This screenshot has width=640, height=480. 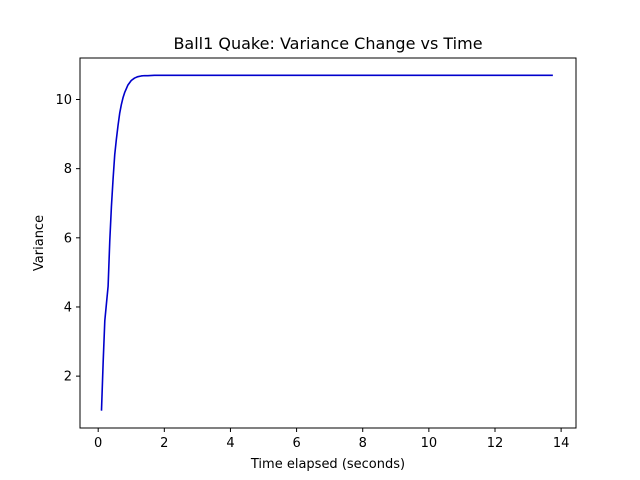 I want to click on x-tick-label: 8, so click(x=363, y=443).